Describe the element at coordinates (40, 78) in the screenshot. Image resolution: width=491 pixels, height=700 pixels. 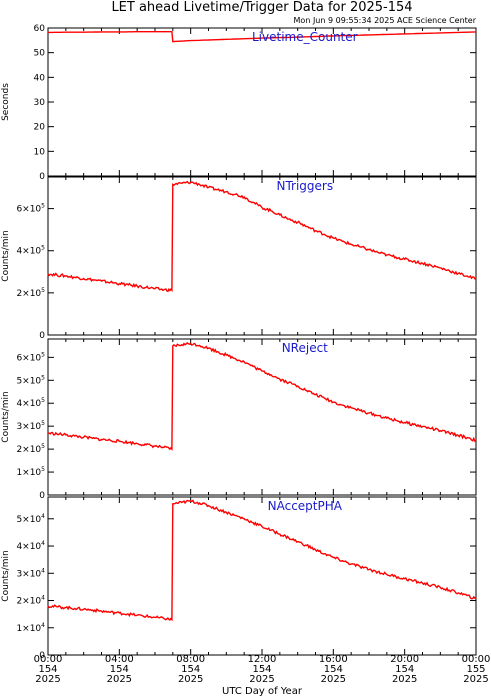
I see `y-tick-label: 40` at that location.